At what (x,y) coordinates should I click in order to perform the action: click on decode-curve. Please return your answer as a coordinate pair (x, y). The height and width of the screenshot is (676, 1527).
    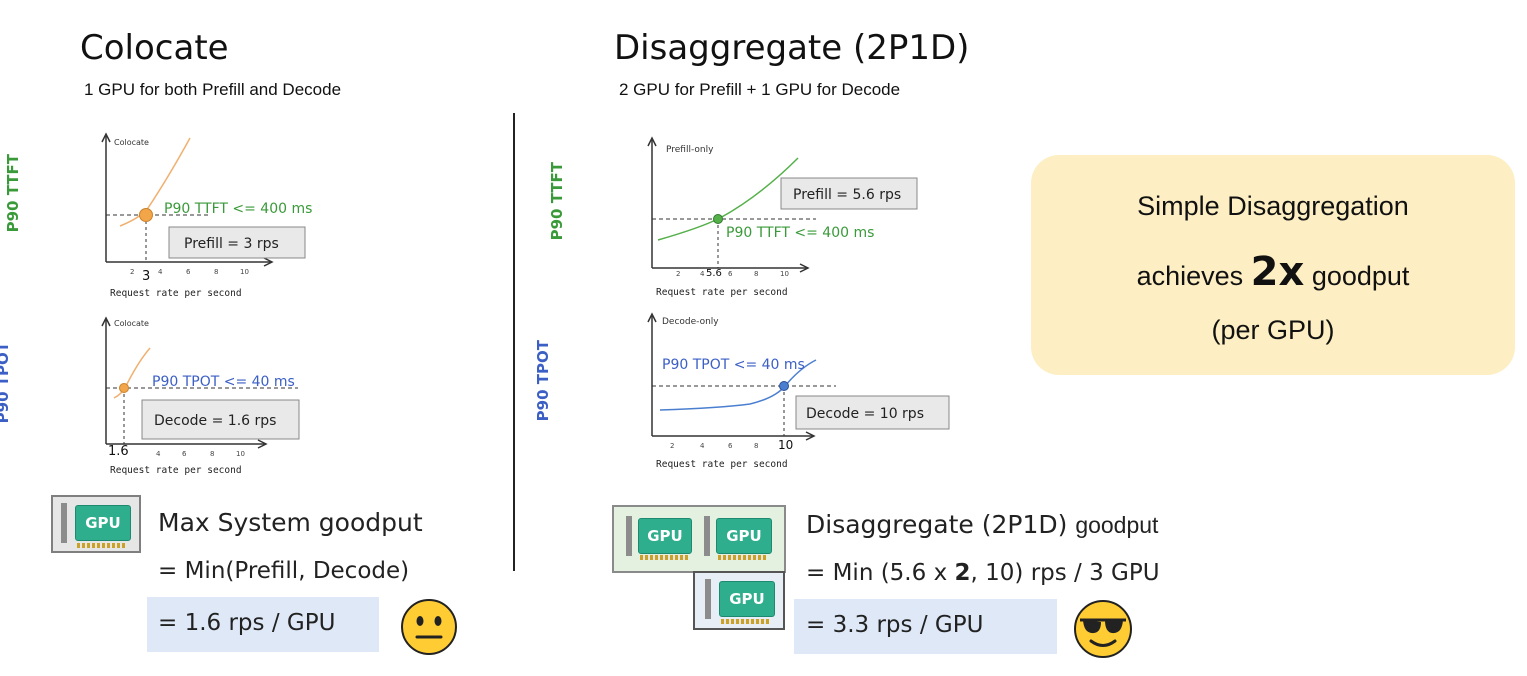
    Looking at the image, I should click on (738, 385).